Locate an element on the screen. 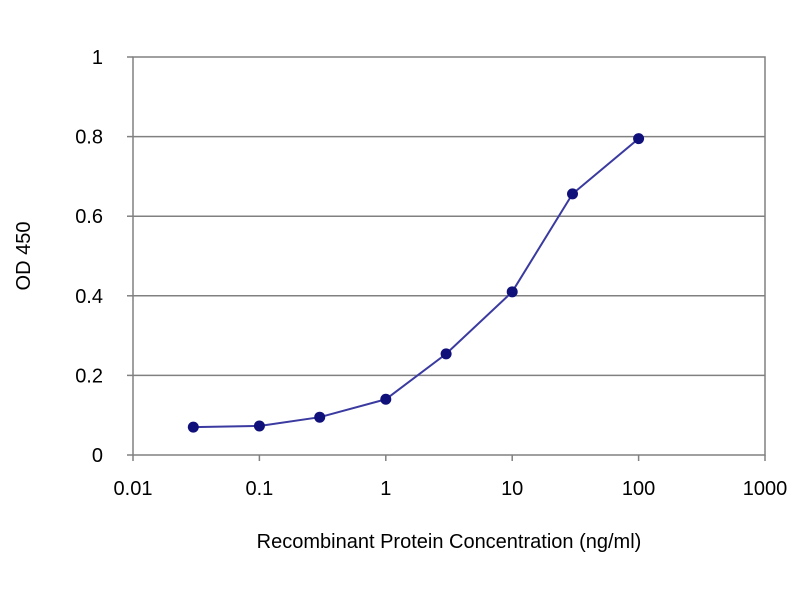  y-tick-label: 0 is located at coordinates (97, 456).